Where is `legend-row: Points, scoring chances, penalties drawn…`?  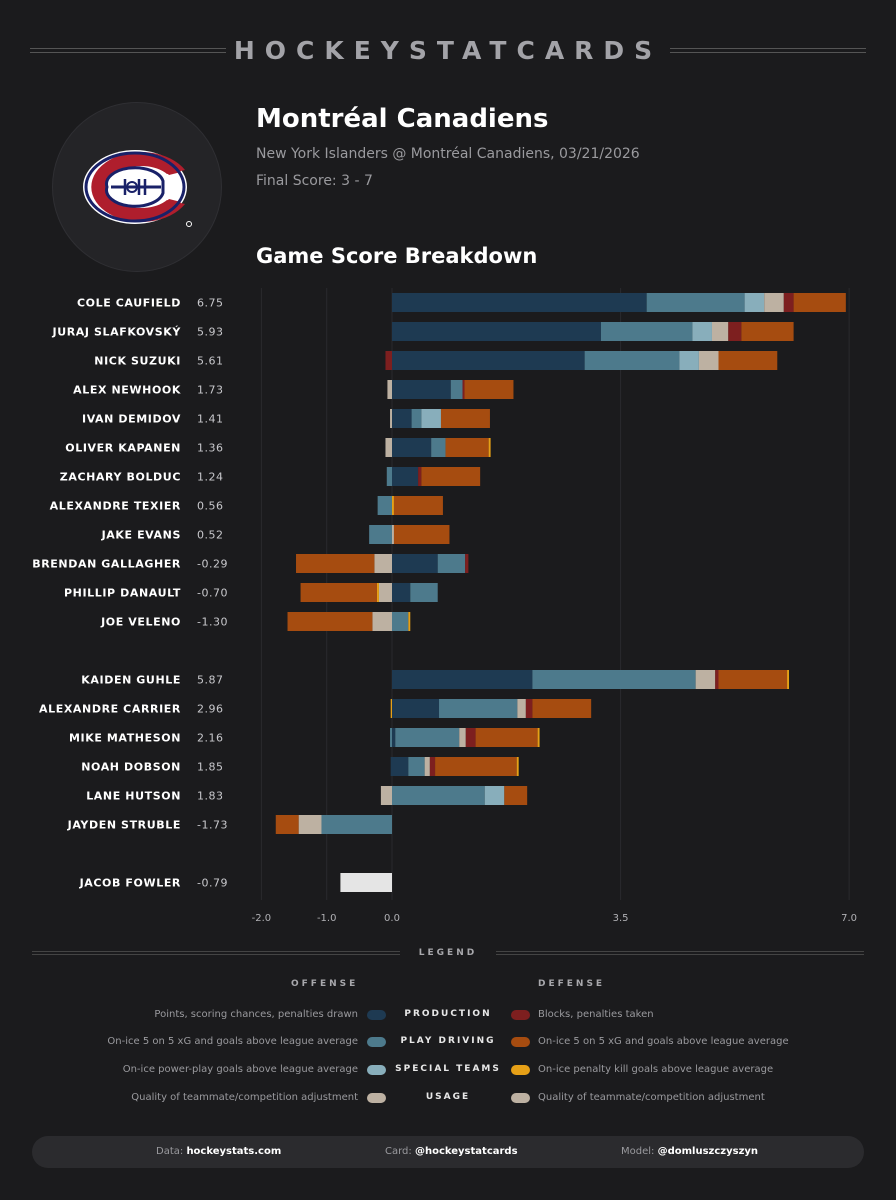 legend-row: Points, scoring chances, penalties drawn… is located at coordinates (448, 1016).